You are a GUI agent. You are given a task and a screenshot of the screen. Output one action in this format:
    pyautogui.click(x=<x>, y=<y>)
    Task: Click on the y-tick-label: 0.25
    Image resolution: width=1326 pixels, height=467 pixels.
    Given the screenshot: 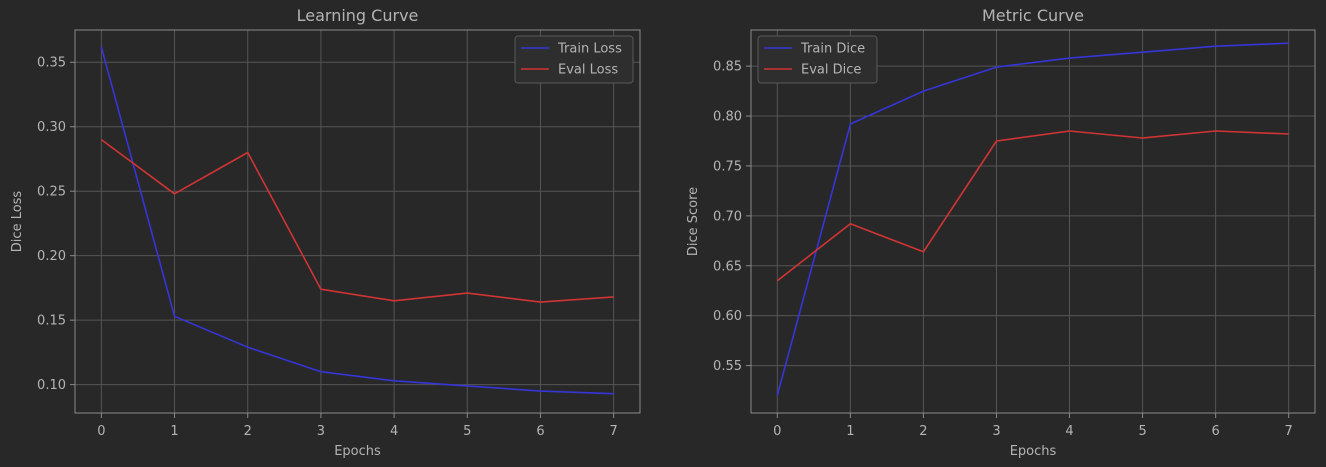 What is the action you would take?
    pyautogui.click(x=51, y=192)
    